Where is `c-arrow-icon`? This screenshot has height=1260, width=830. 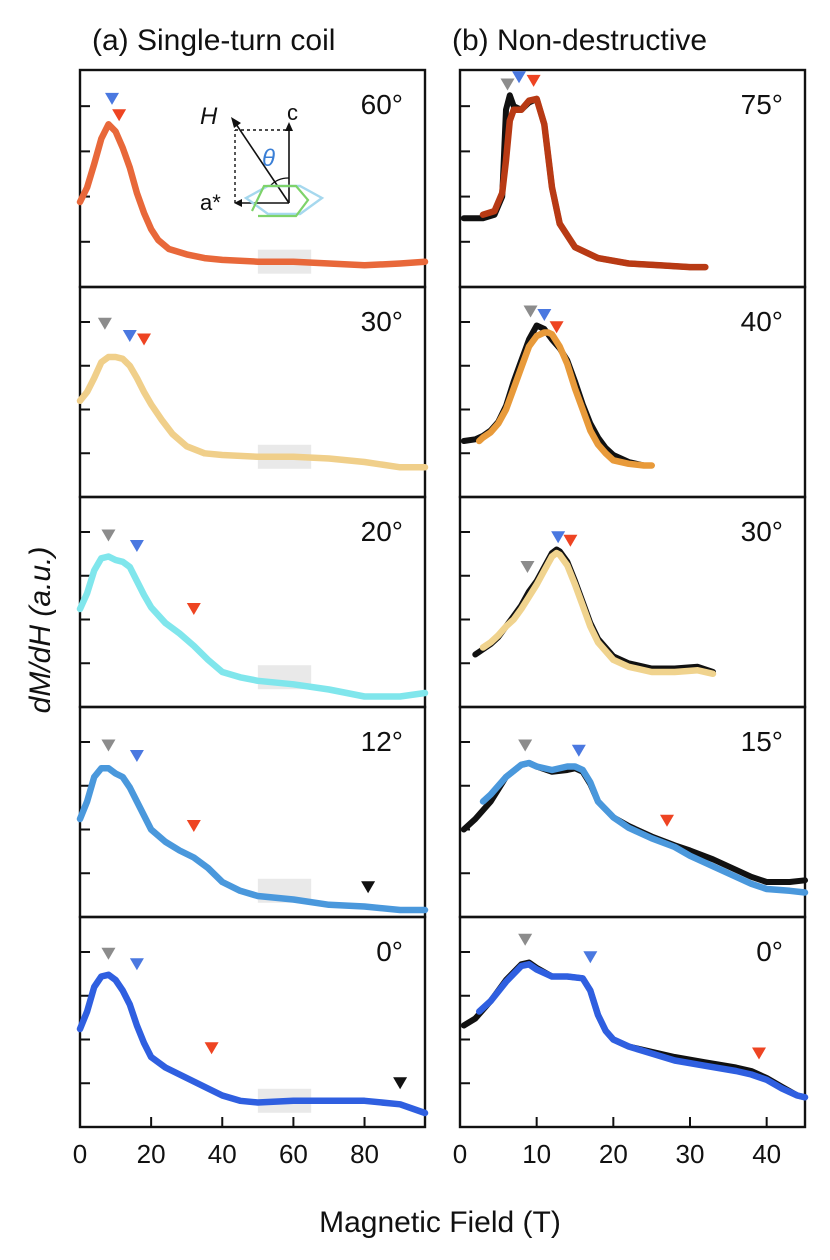 c-arrow-icon is located at coordinates (289, 126).